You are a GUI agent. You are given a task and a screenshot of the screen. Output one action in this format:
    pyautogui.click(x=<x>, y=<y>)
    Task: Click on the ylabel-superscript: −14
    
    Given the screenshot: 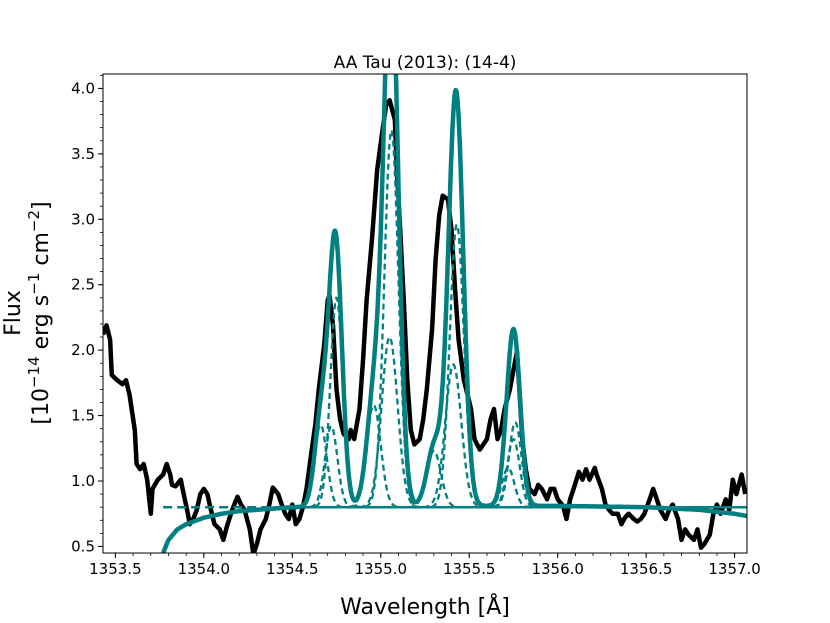 What is the action you would take?
    pyautogui.click(x=34, y=372)
    